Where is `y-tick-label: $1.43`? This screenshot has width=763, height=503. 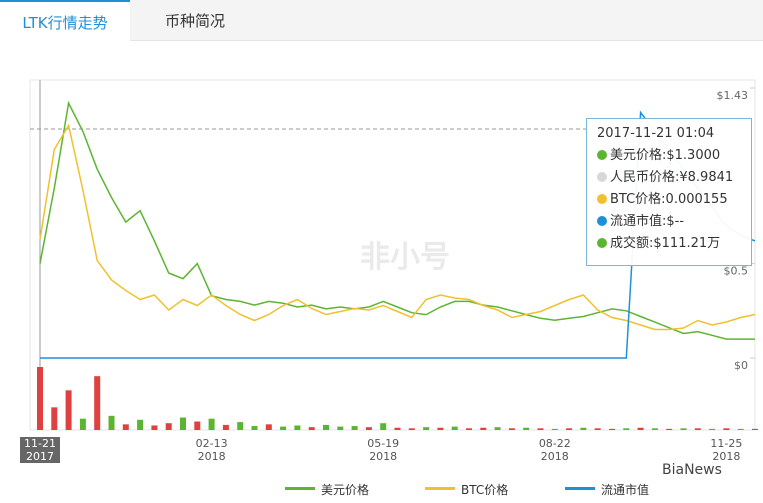
y-tick-label: $1.43 is located at coordinates (733, 95).